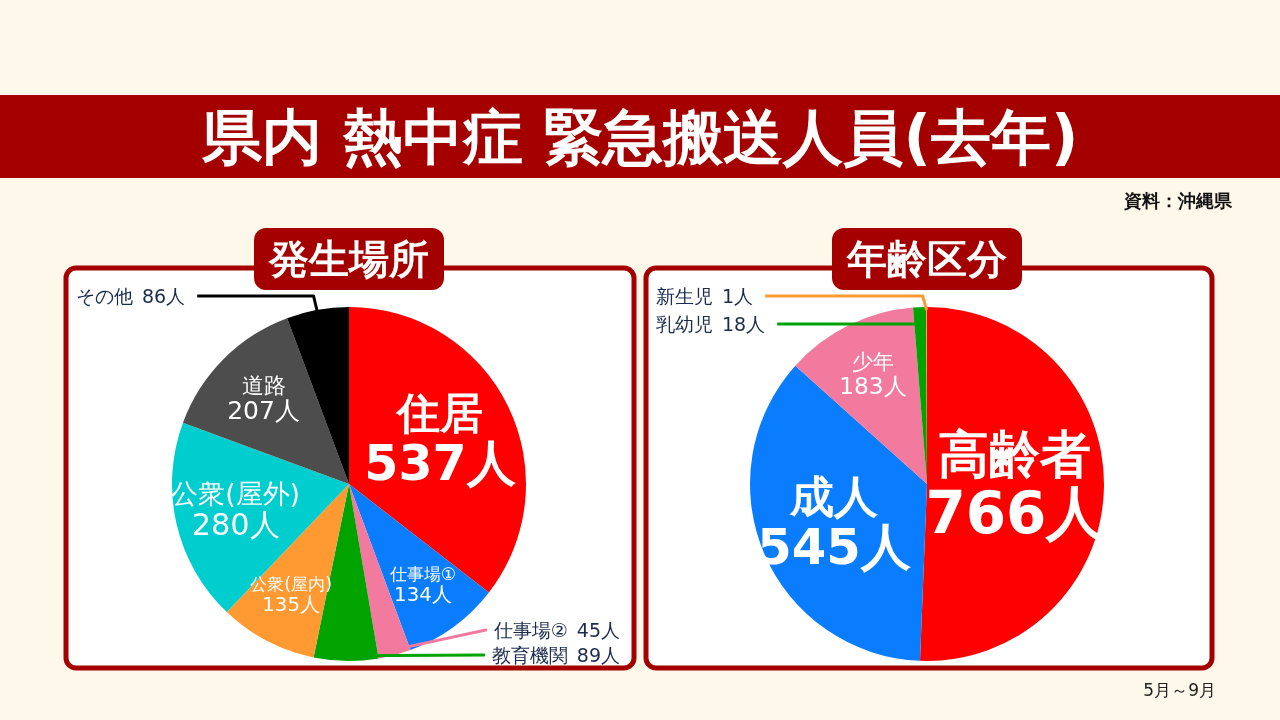 The height and width of the screenshot is (720, 1280). Describe the element at coordinates (684, 296) in the screenshot. I see `slice-label: 新生児` at that location.